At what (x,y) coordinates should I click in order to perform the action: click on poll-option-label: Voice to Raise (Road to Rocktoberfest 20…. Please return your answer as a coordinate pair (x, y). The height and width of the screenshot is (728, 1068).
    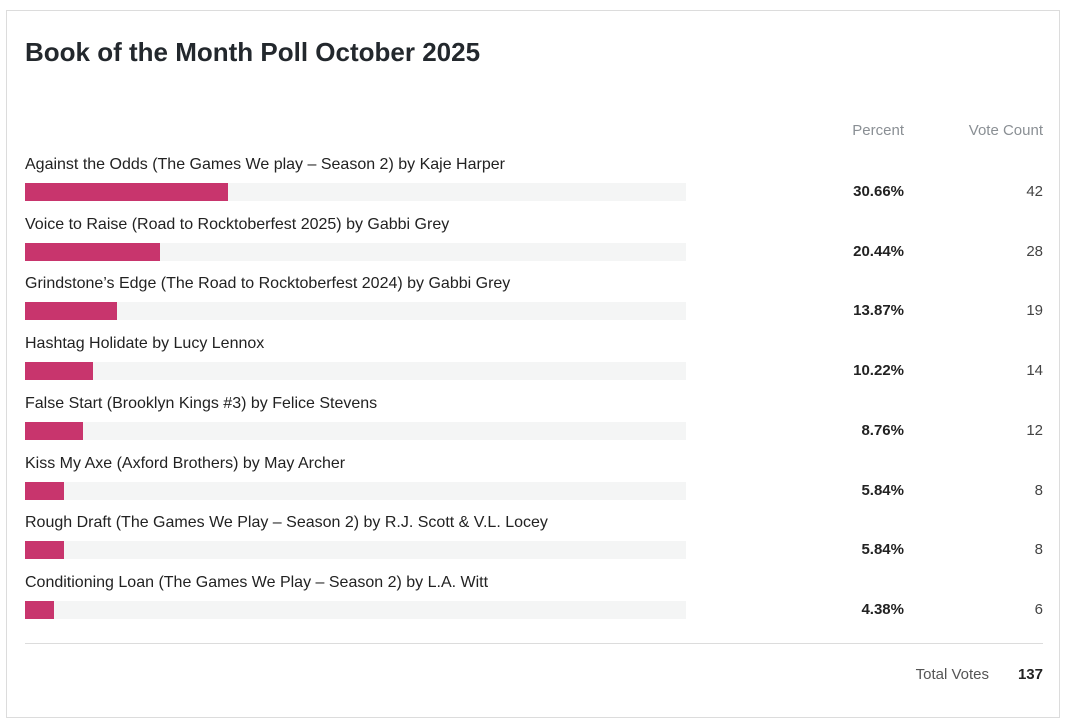
    Looking at the image, I should click on (237, 224).